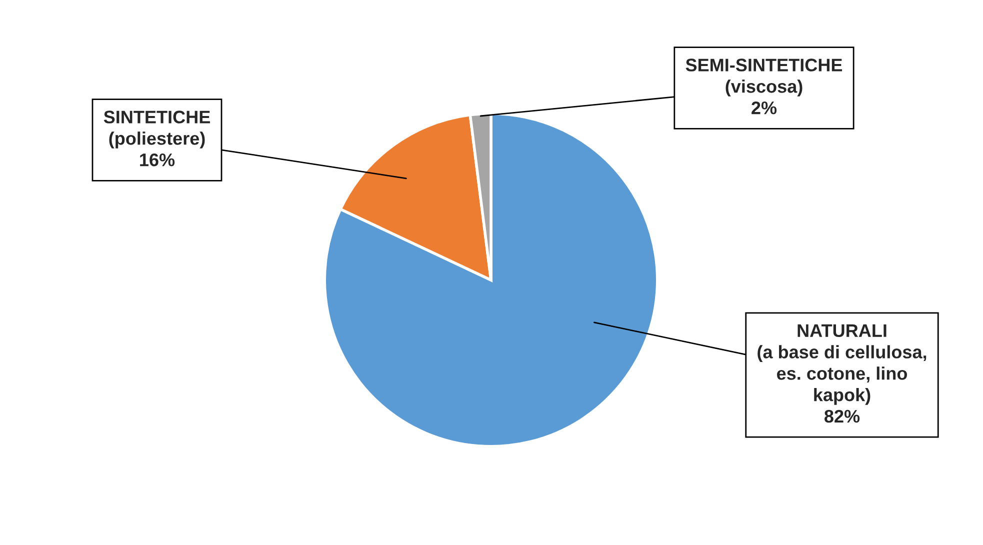  I want to click on data-label: 82%, so click(842, 416).